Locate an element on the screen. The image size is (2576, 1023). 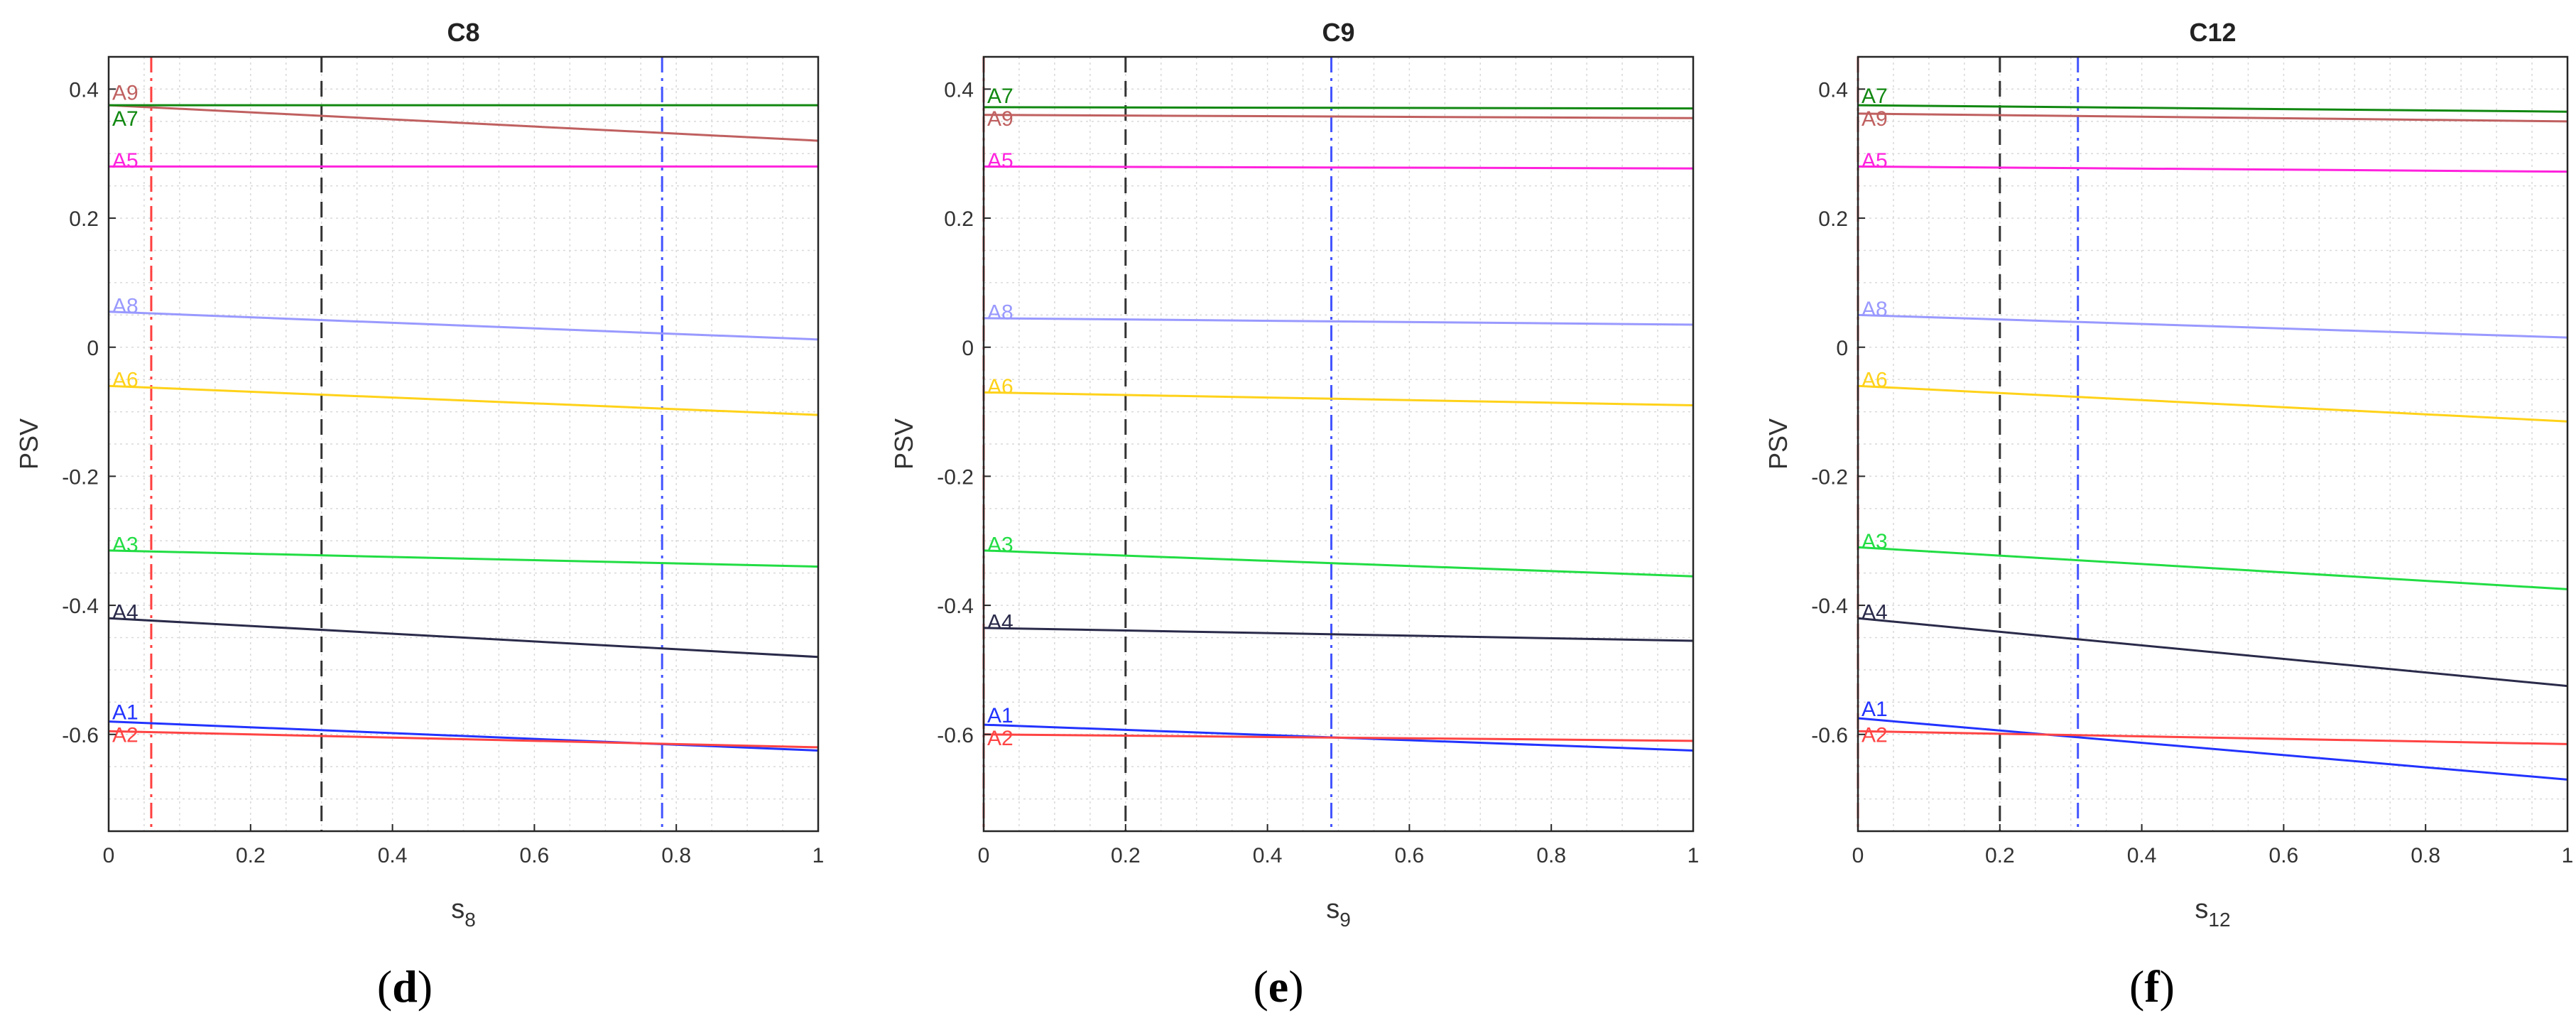
x-axis-label: s8 is located at coordinates (463, 913).